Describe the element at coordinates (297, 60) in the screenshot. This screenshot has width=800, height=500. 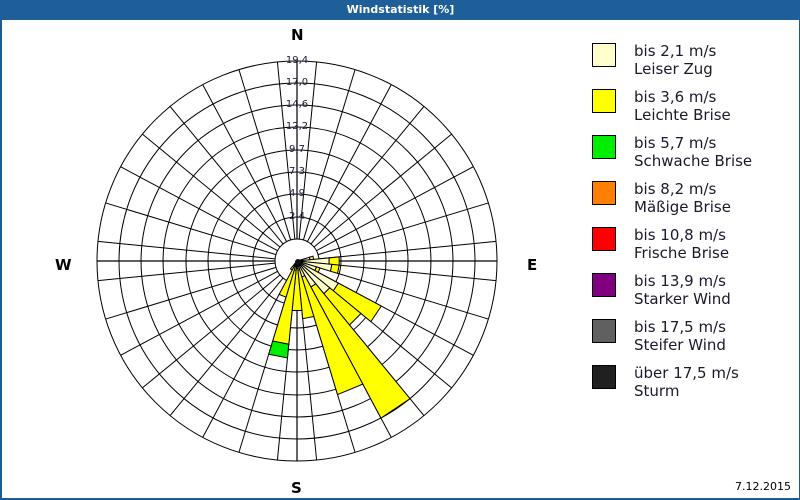
I see `ring-label: 19,4` at that location.